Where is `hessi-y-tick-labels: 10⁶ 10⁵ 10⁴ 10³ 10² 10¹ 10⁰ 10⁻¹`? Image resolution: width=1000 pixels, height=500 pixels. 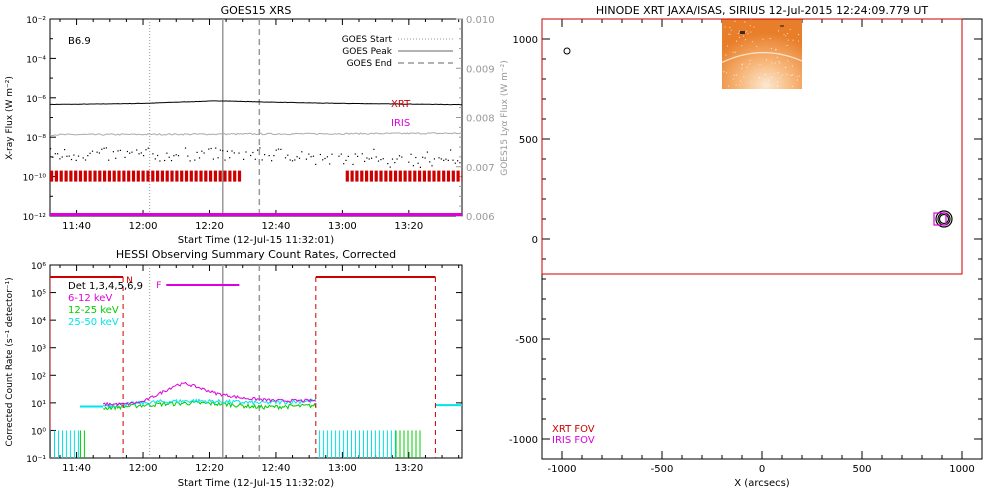
hessi-y-tick-labels: 10⁶ 10⁵ 10⁴ 10³ 10² 10¹ 10⁰ 10⁻¹ is located at coordinates (36, 363).